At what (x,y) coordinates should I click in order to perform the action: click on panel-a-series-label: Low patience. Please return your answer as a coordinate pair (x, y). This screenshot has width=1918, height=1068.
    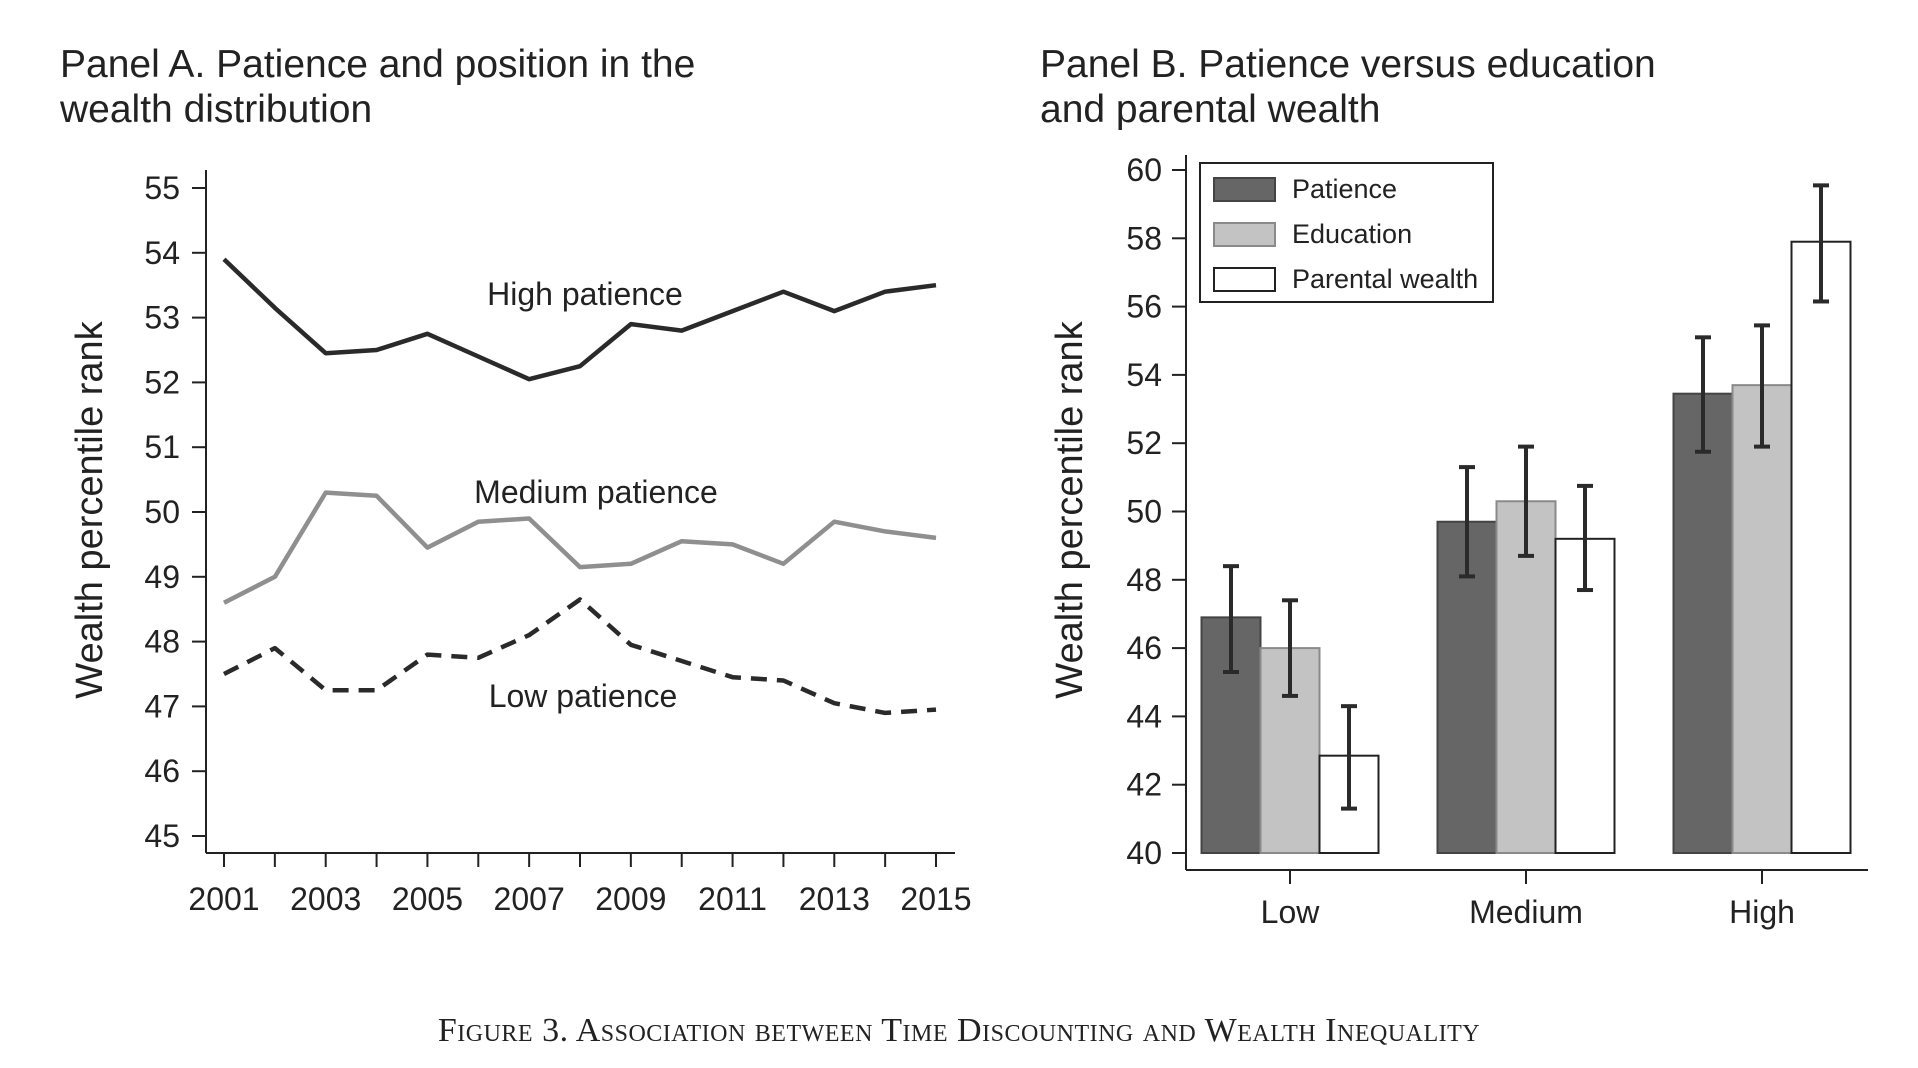
    Looking at the image, I should click on (583, 696).